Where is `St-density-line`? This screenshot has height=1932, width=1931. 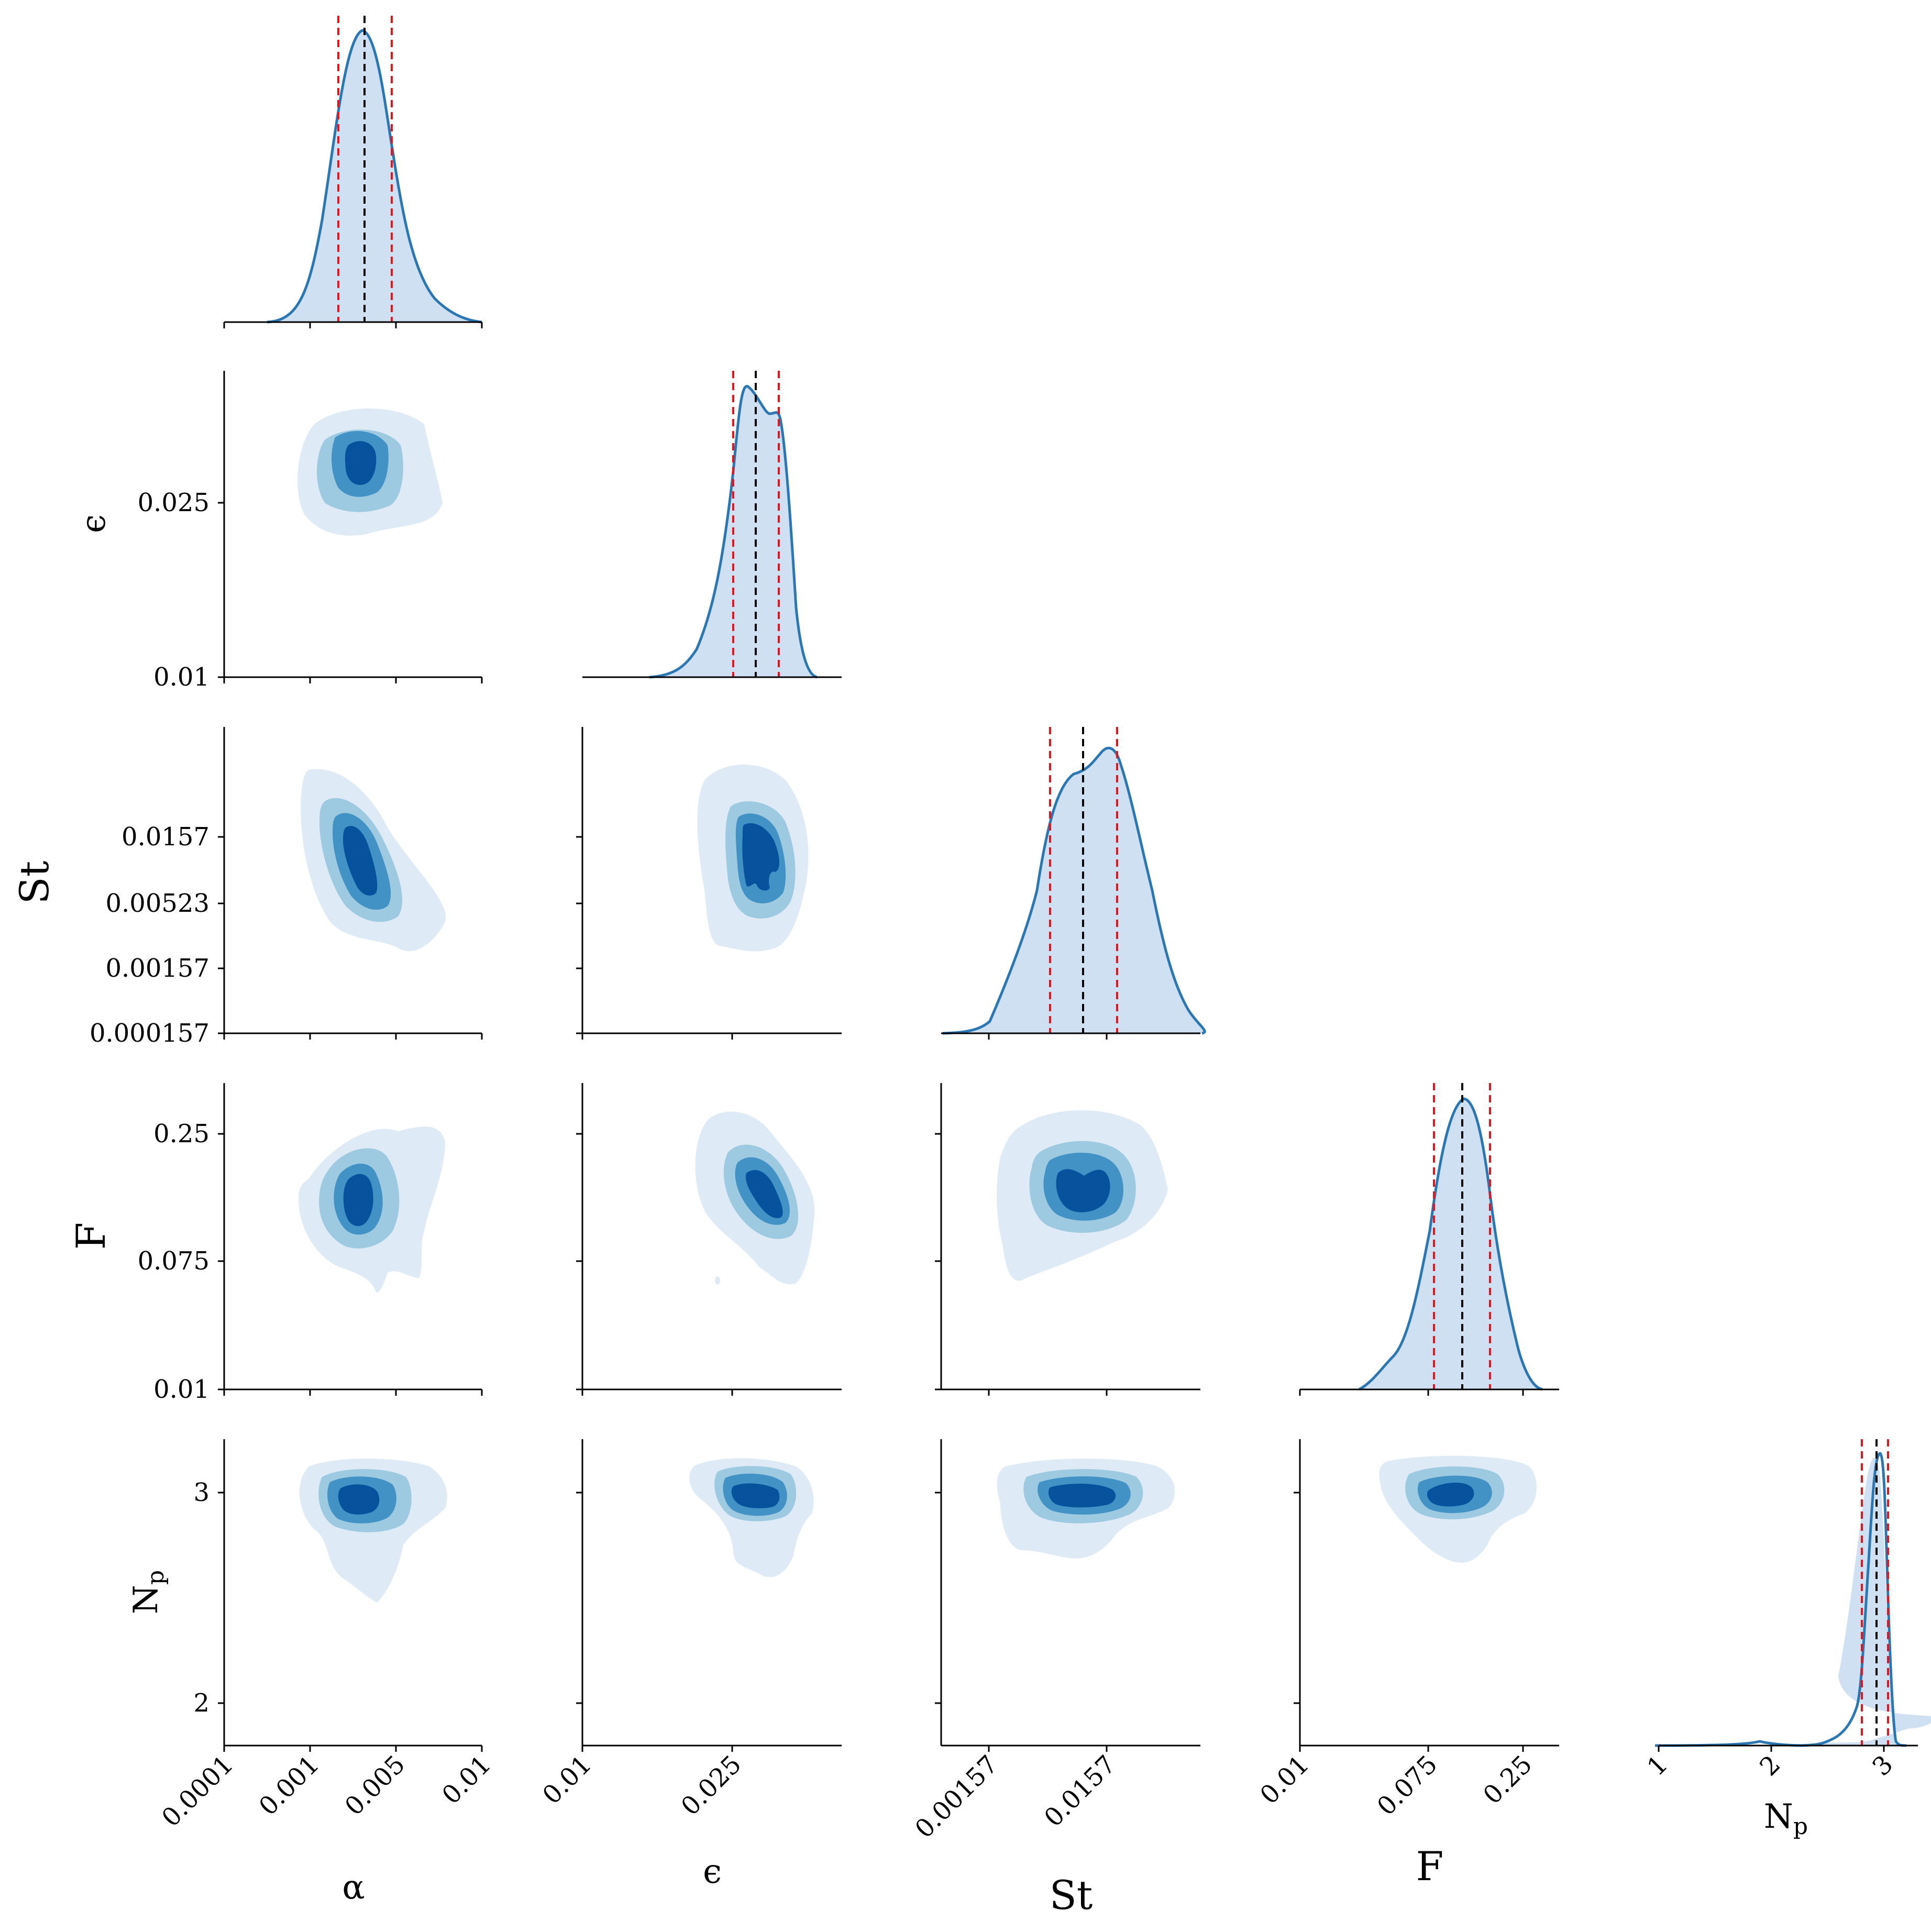 St-density-line is located at coordinates (1074, 891).